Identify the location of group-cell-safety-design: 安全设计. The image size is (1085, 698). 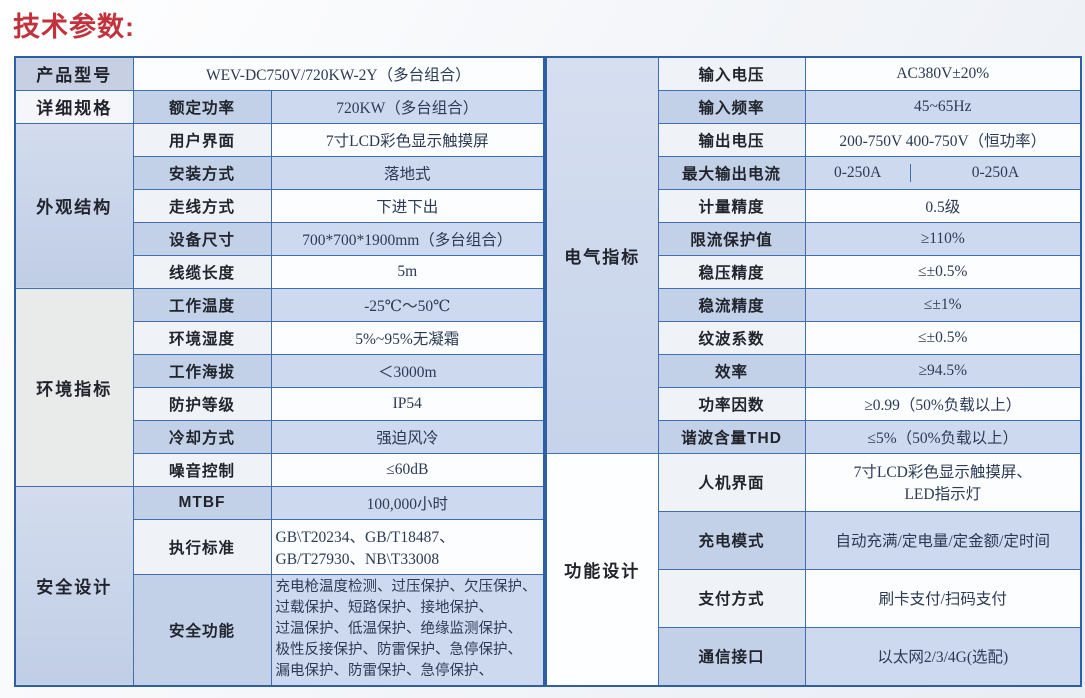
(74, 586).